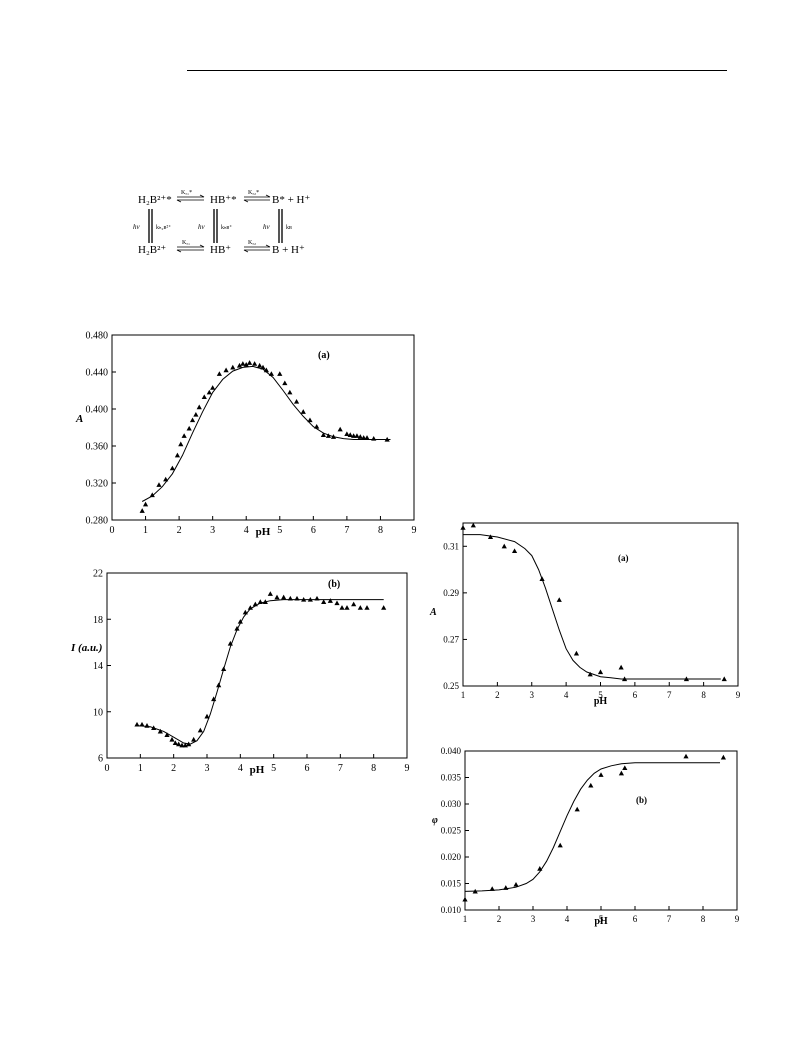  What do you see at coordinates (186, 243) in the screenshot?
I see `scheme-k-a1: Kₐ₁` at bounding box center [186, 243].